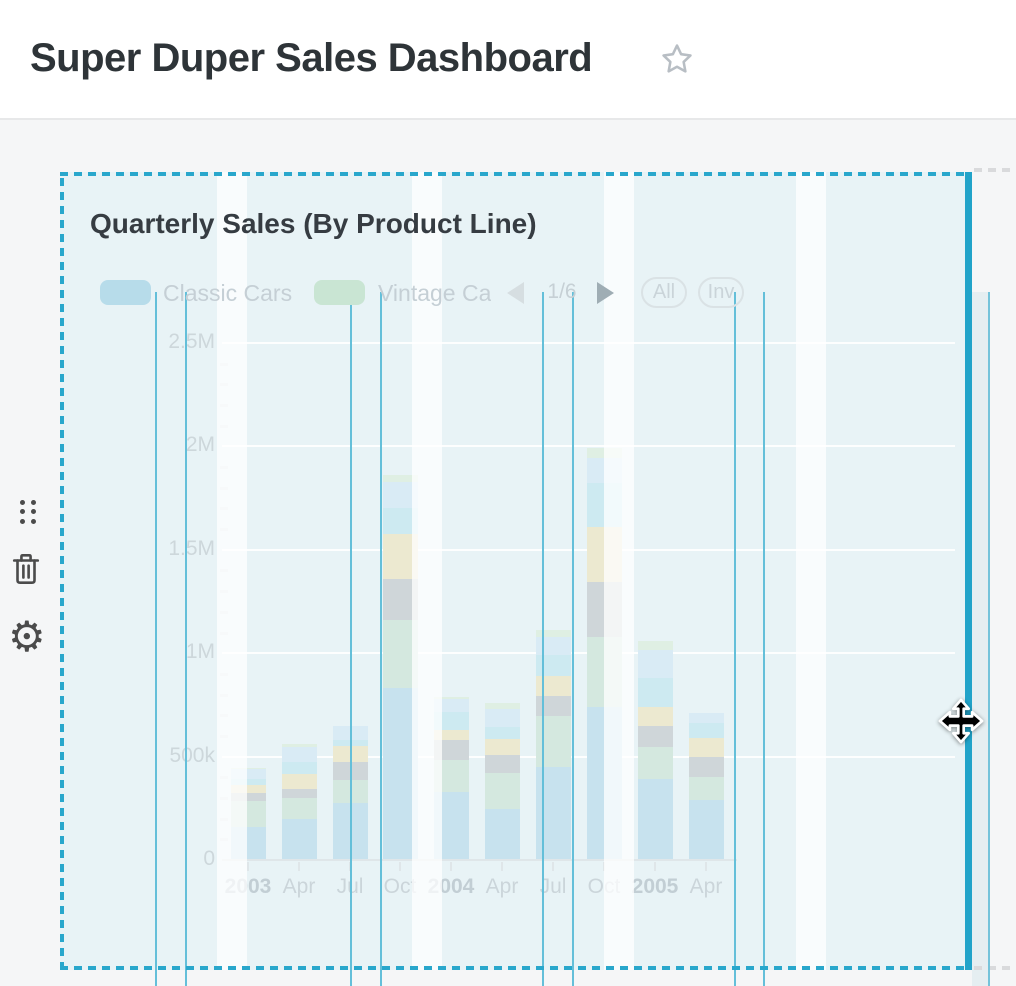 Image resolution: width=1016 pixels, height=986 pixels. Describe the element at coordinates (516, 174) in the screenshot. I see `selection-border-top` at that location.